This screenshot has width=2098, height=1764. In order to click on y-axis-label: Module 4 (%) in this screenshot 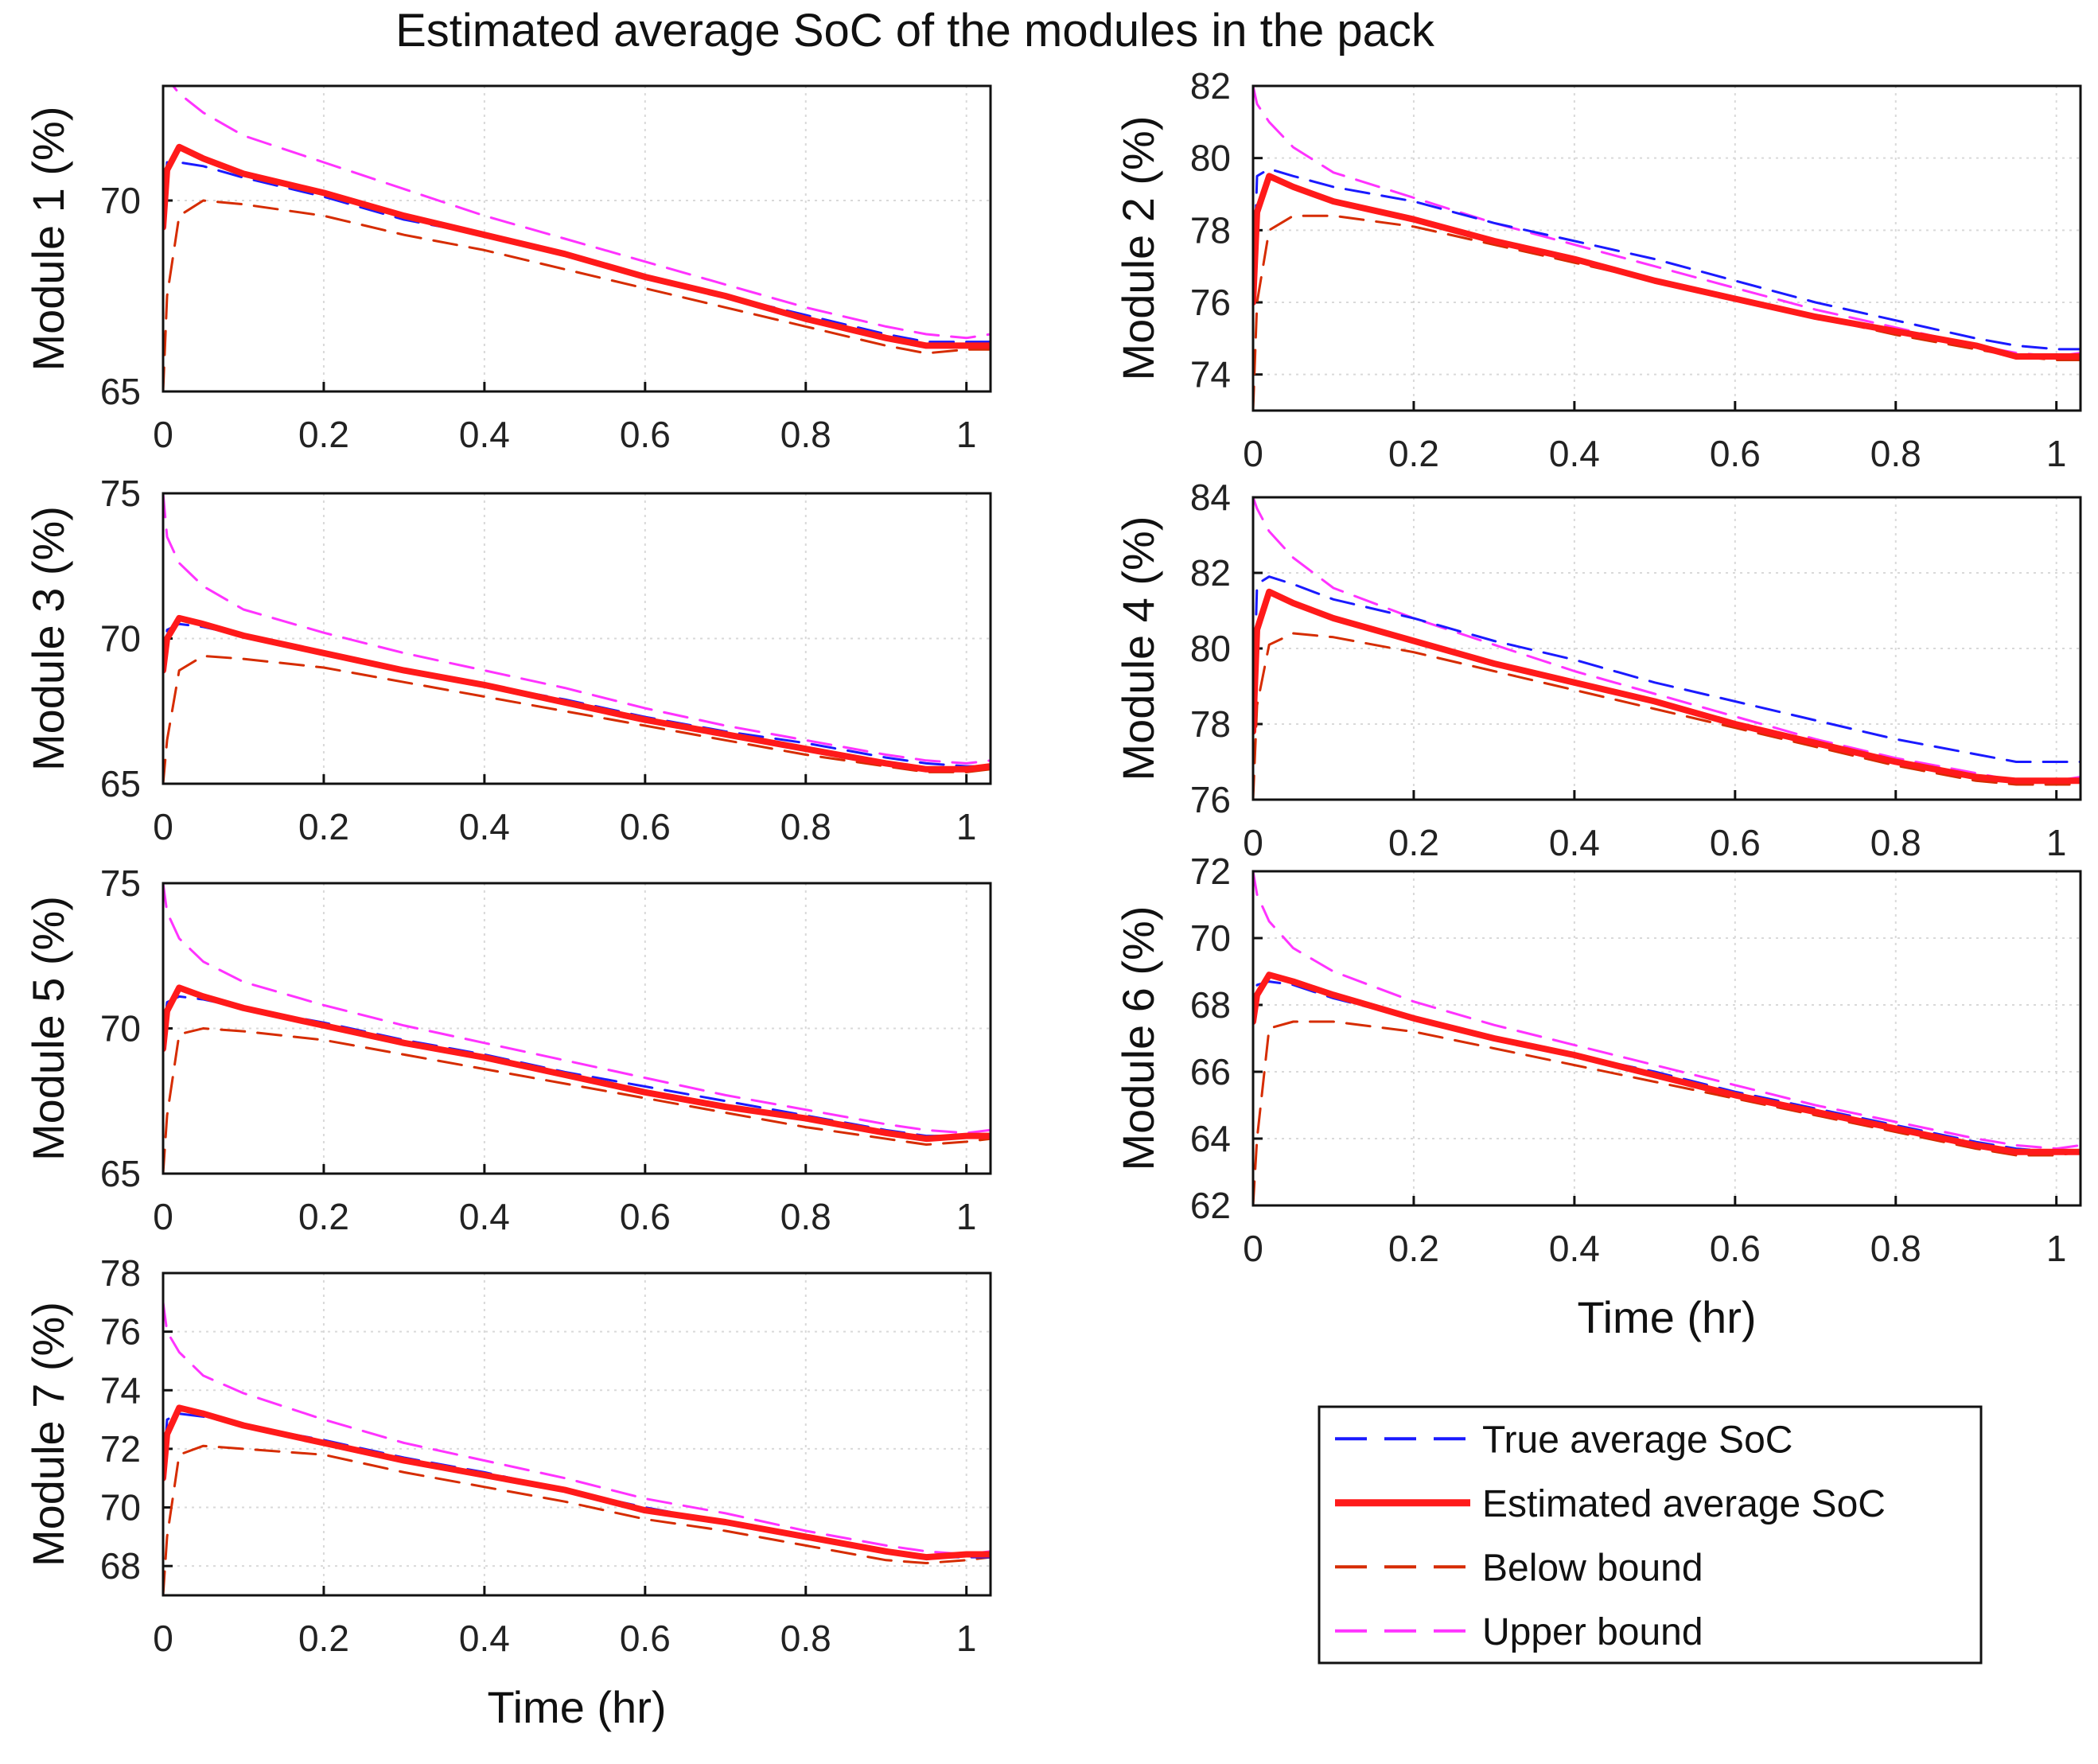, I will do `click(1138, 648)`.